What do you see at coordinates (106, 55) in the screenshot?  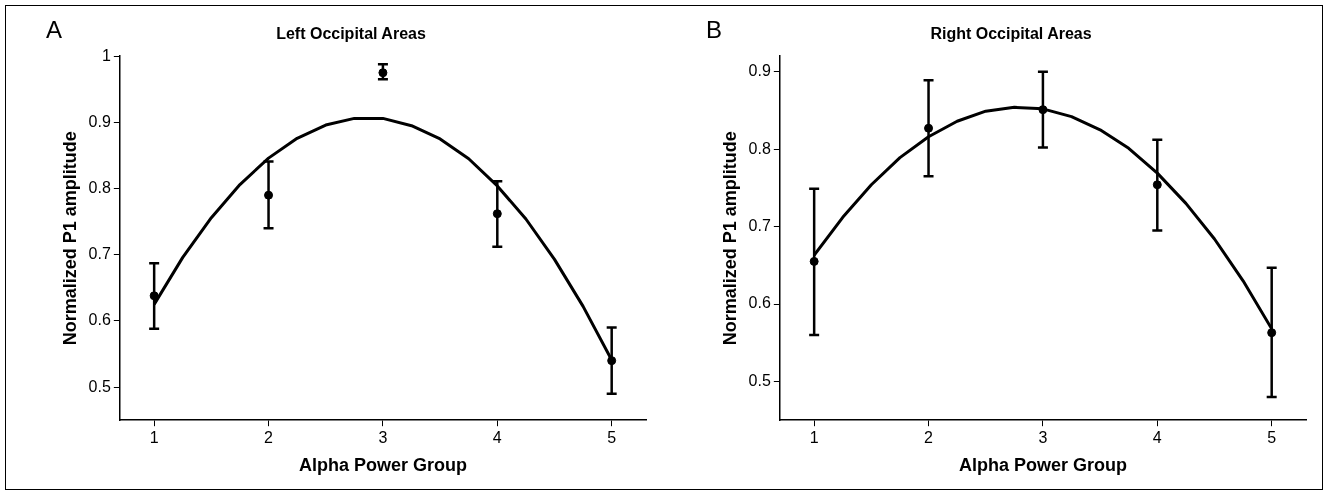 I see `y-tick-label: 1` at bounding box center [106, 55].